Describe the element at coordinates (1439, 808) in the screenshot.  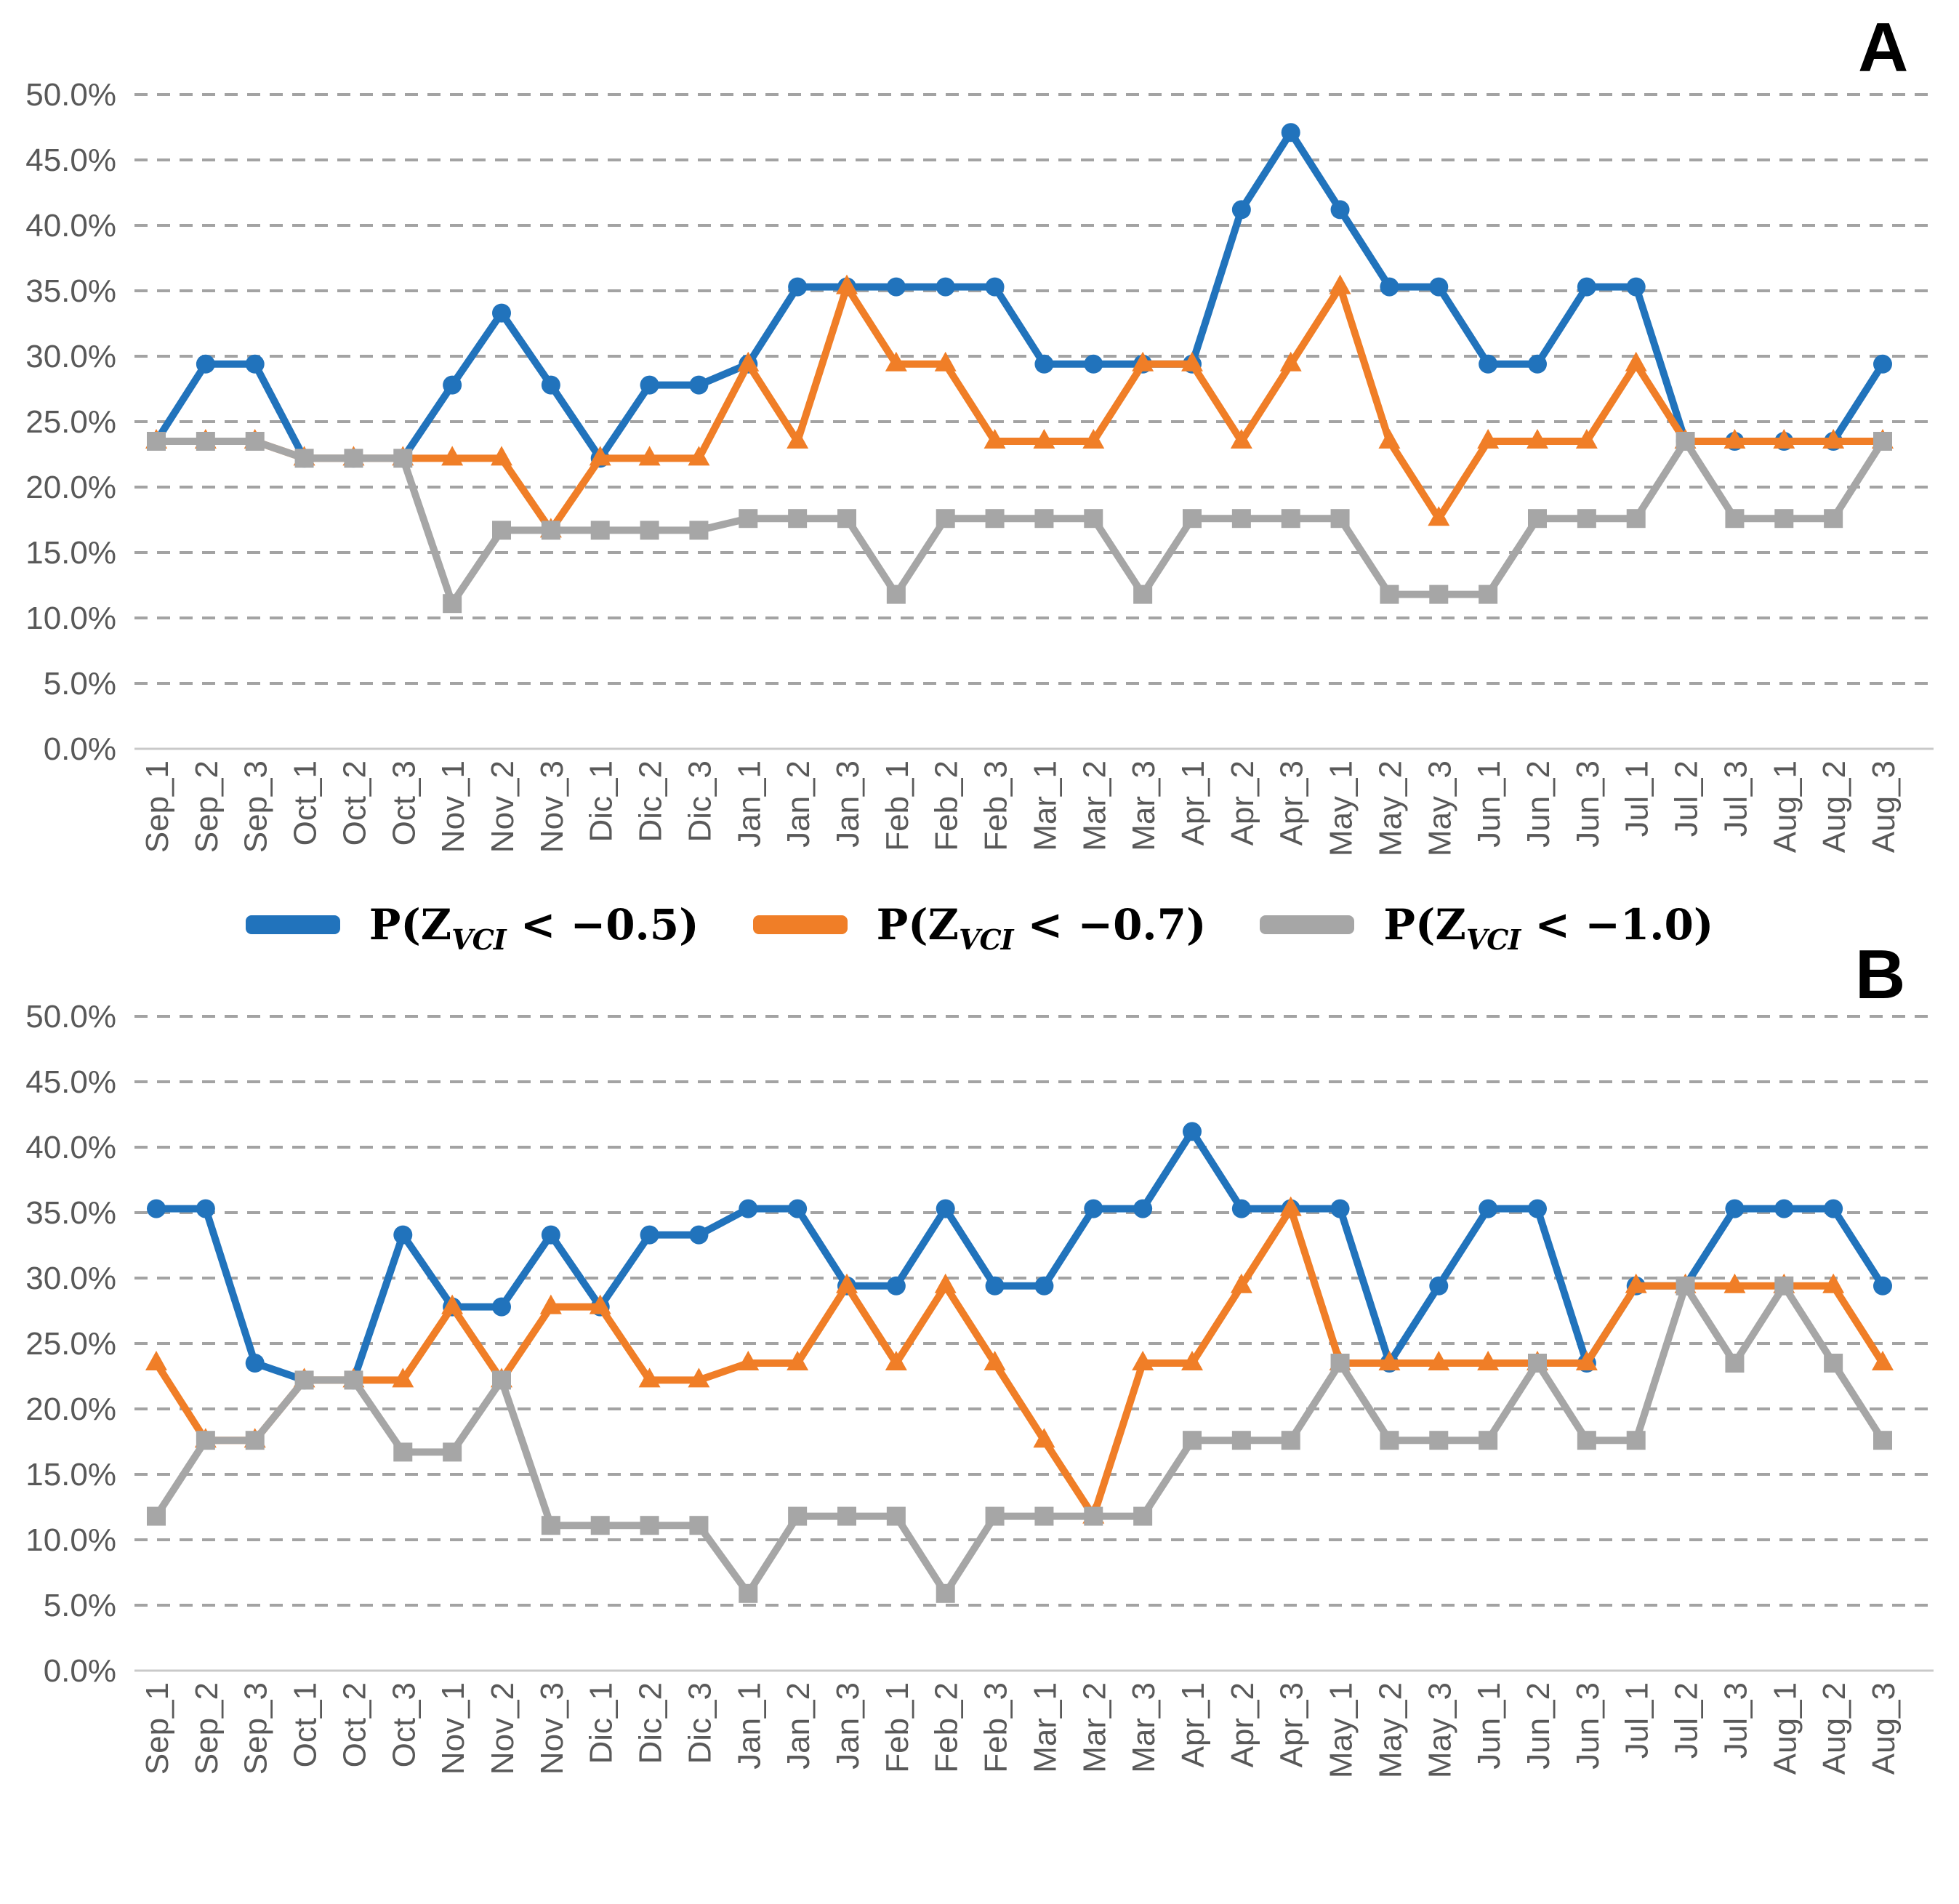
I see `x-axis-tick-label: May_3` at that location.